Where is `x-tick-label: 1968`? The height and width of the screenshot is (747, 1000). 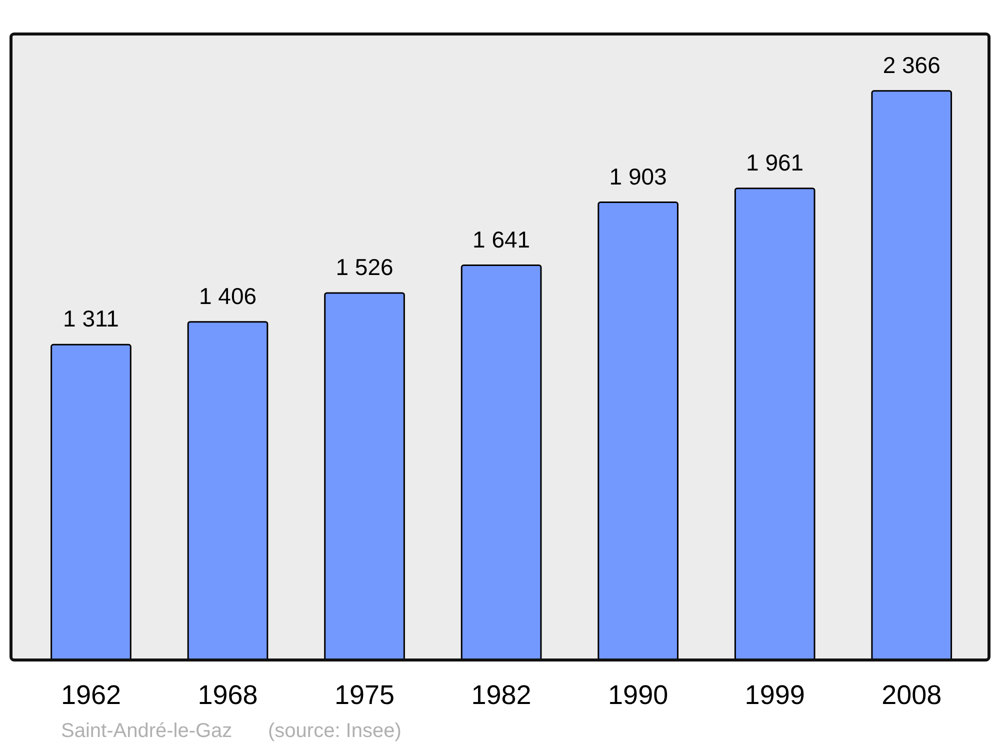 x-tick-label: 1968 is located at coordinates (228, 695).